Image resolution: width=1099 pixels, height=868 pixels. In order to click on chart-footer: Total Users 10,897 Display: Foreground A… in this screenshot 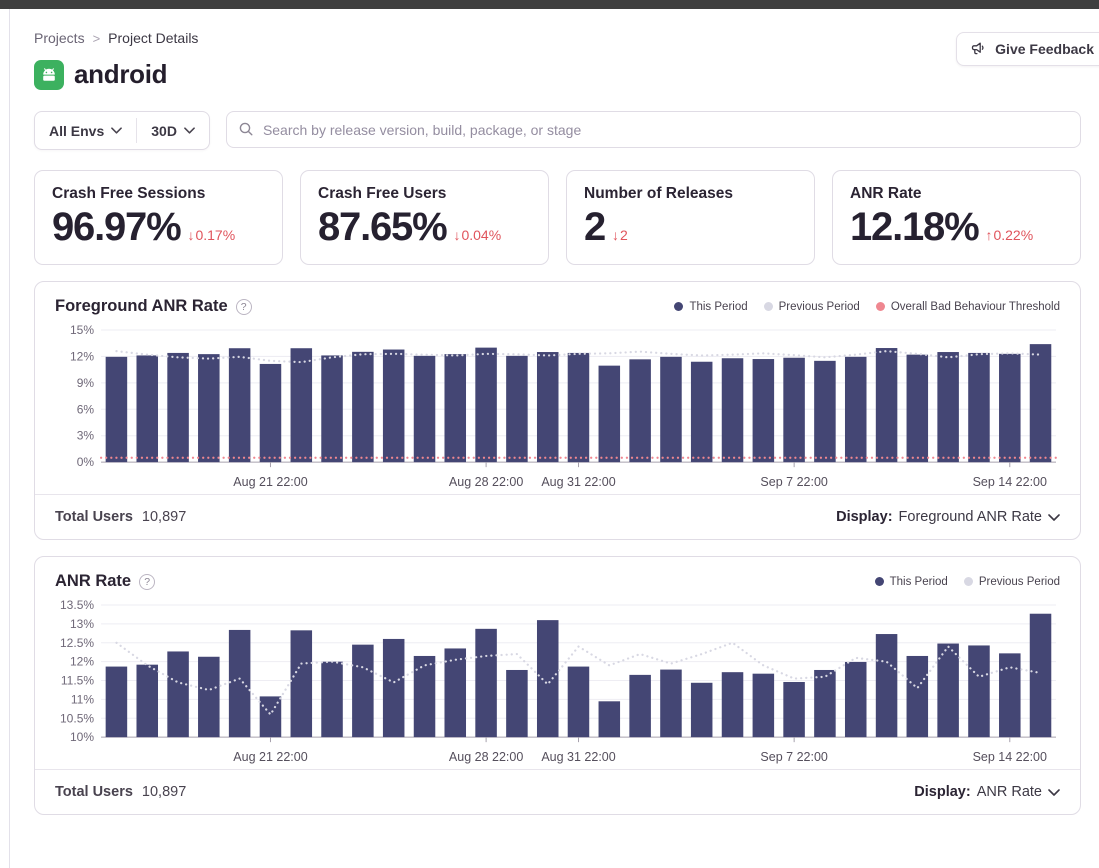, I will do `click(557, 516)`.